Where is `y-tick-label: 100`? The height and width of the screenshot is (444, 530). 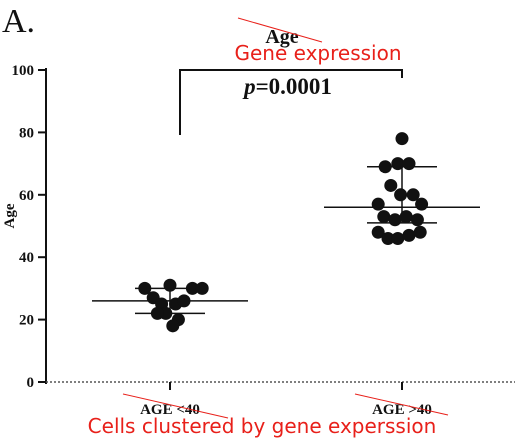
y-tick-label: 100 is located at coordinates (23, 71).